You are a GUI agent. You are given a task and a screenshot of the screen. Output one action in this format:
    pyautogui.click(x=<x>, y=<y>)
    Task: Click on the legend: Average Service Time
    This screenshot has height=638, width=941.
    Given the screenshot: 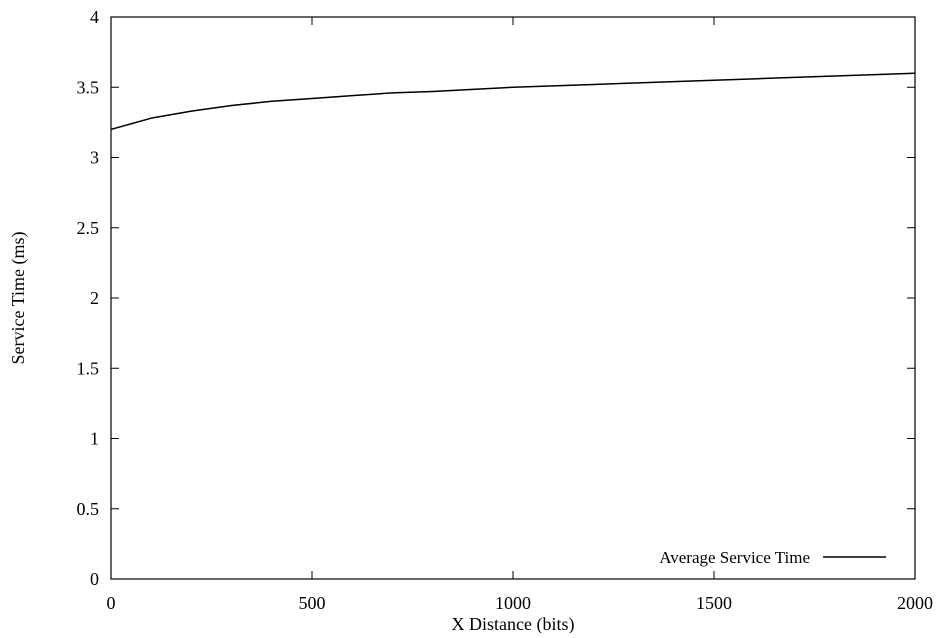 What is the action you would take?
    pyautogui.click(x=772, y=557)
    